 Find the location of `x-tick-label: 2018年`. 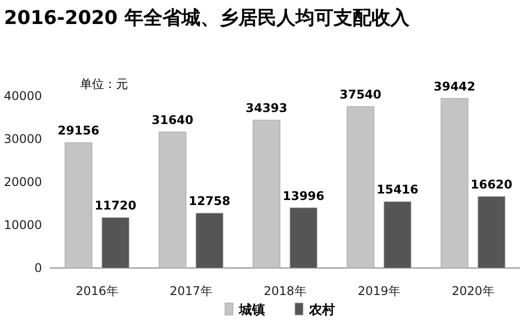

x-tick-label: 2018年 is located at coordinates (285, 291).